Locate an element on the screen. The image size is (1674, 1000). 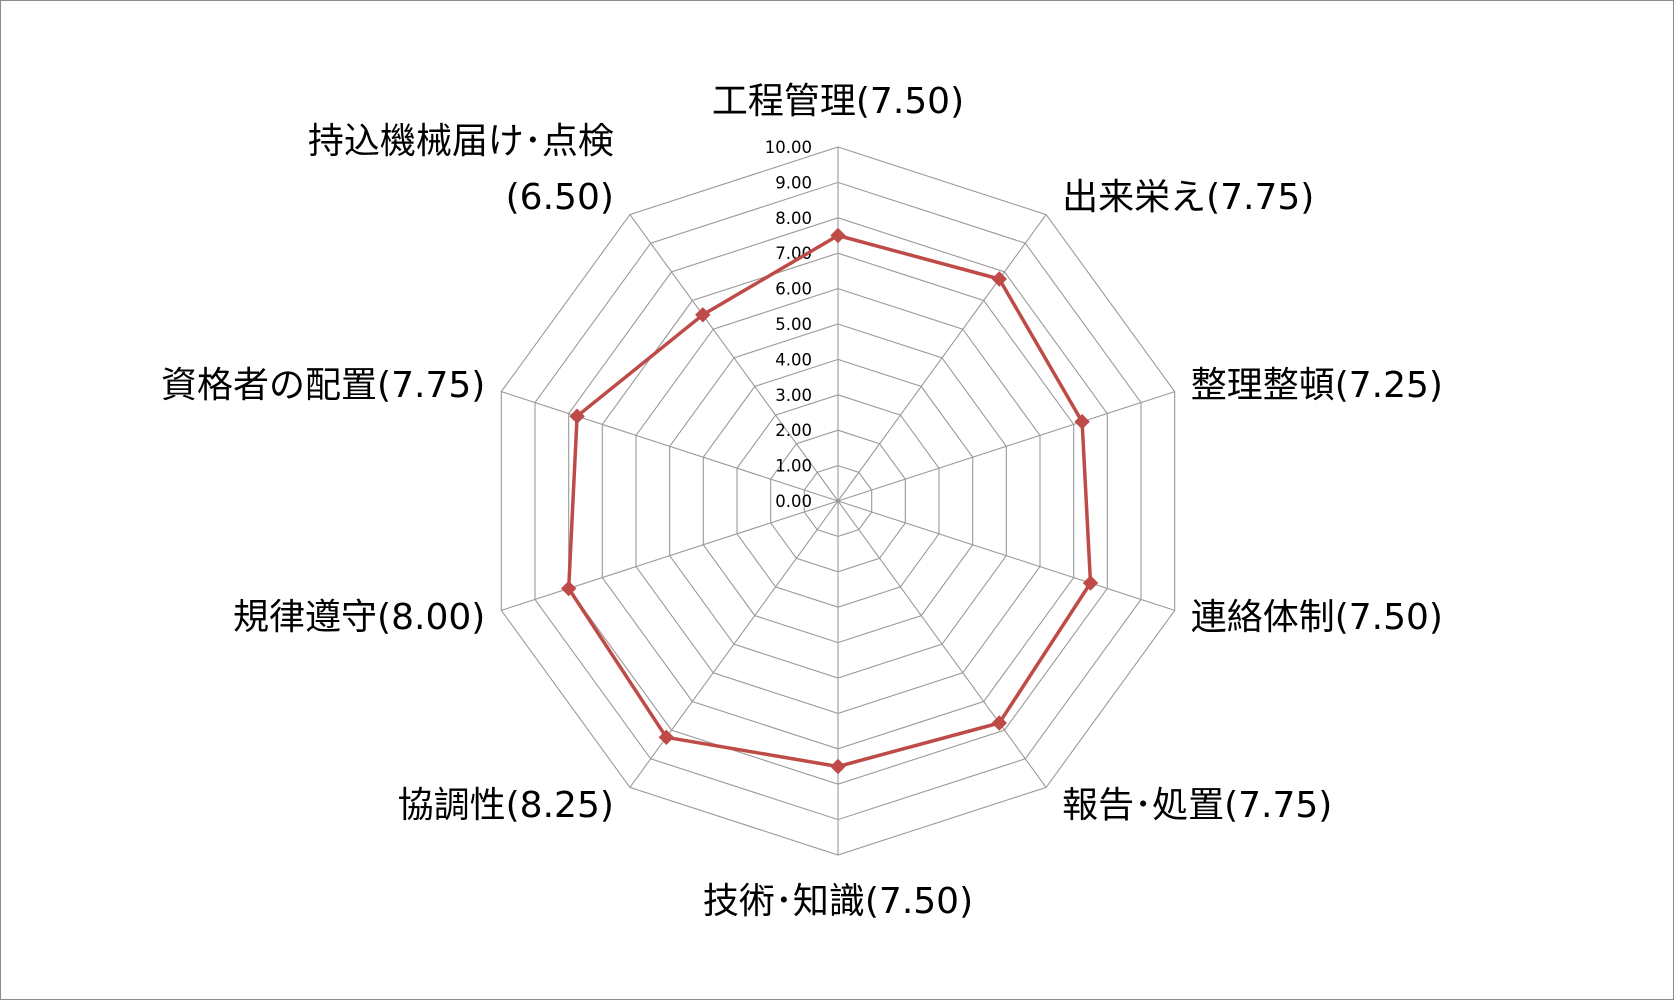
category-label: 工程管理(7.50) is located at coordinates (838, 101).